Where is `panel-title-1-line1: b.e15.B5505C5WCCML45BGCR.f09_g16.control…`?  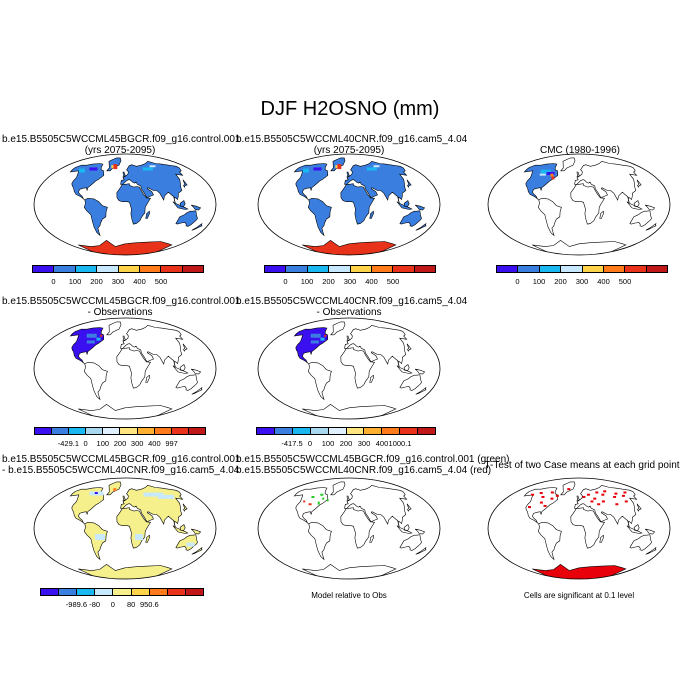
panel-title-1-line1: b.e15.B5505C5WCCML45BGCR.f09_g16.control… is located at coordinates (121, 139).